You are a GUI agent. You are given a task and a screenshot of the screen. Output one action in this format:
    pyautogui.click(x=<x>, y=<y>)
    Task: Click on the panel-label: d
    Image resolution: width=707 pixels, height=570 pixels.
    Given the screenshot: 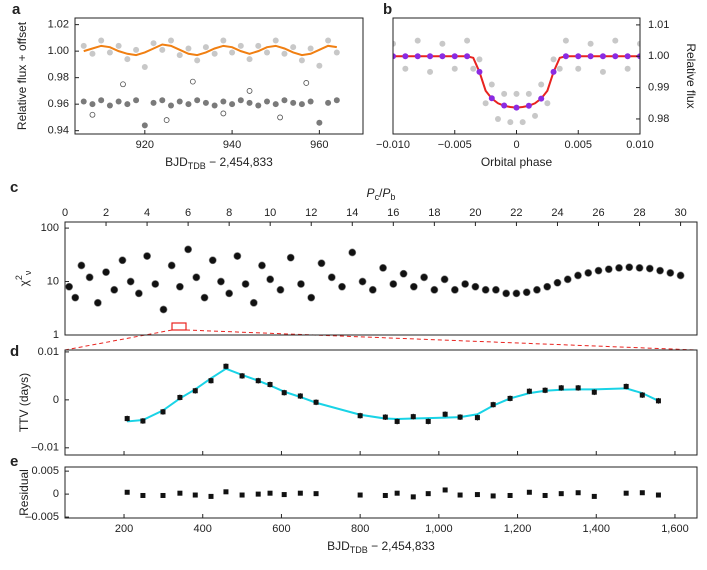 What is the action you would take?
    pyautogui.click(x=14, y=351)
    